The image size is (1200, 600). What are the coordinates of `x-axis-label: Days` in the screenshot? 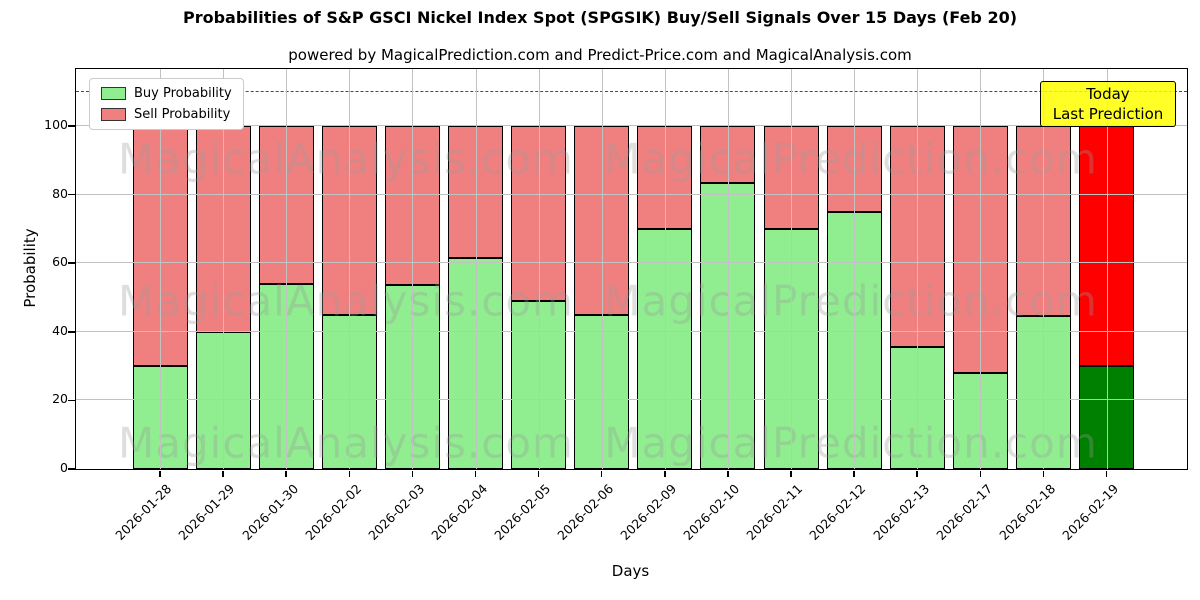 It's located at (630, 571).